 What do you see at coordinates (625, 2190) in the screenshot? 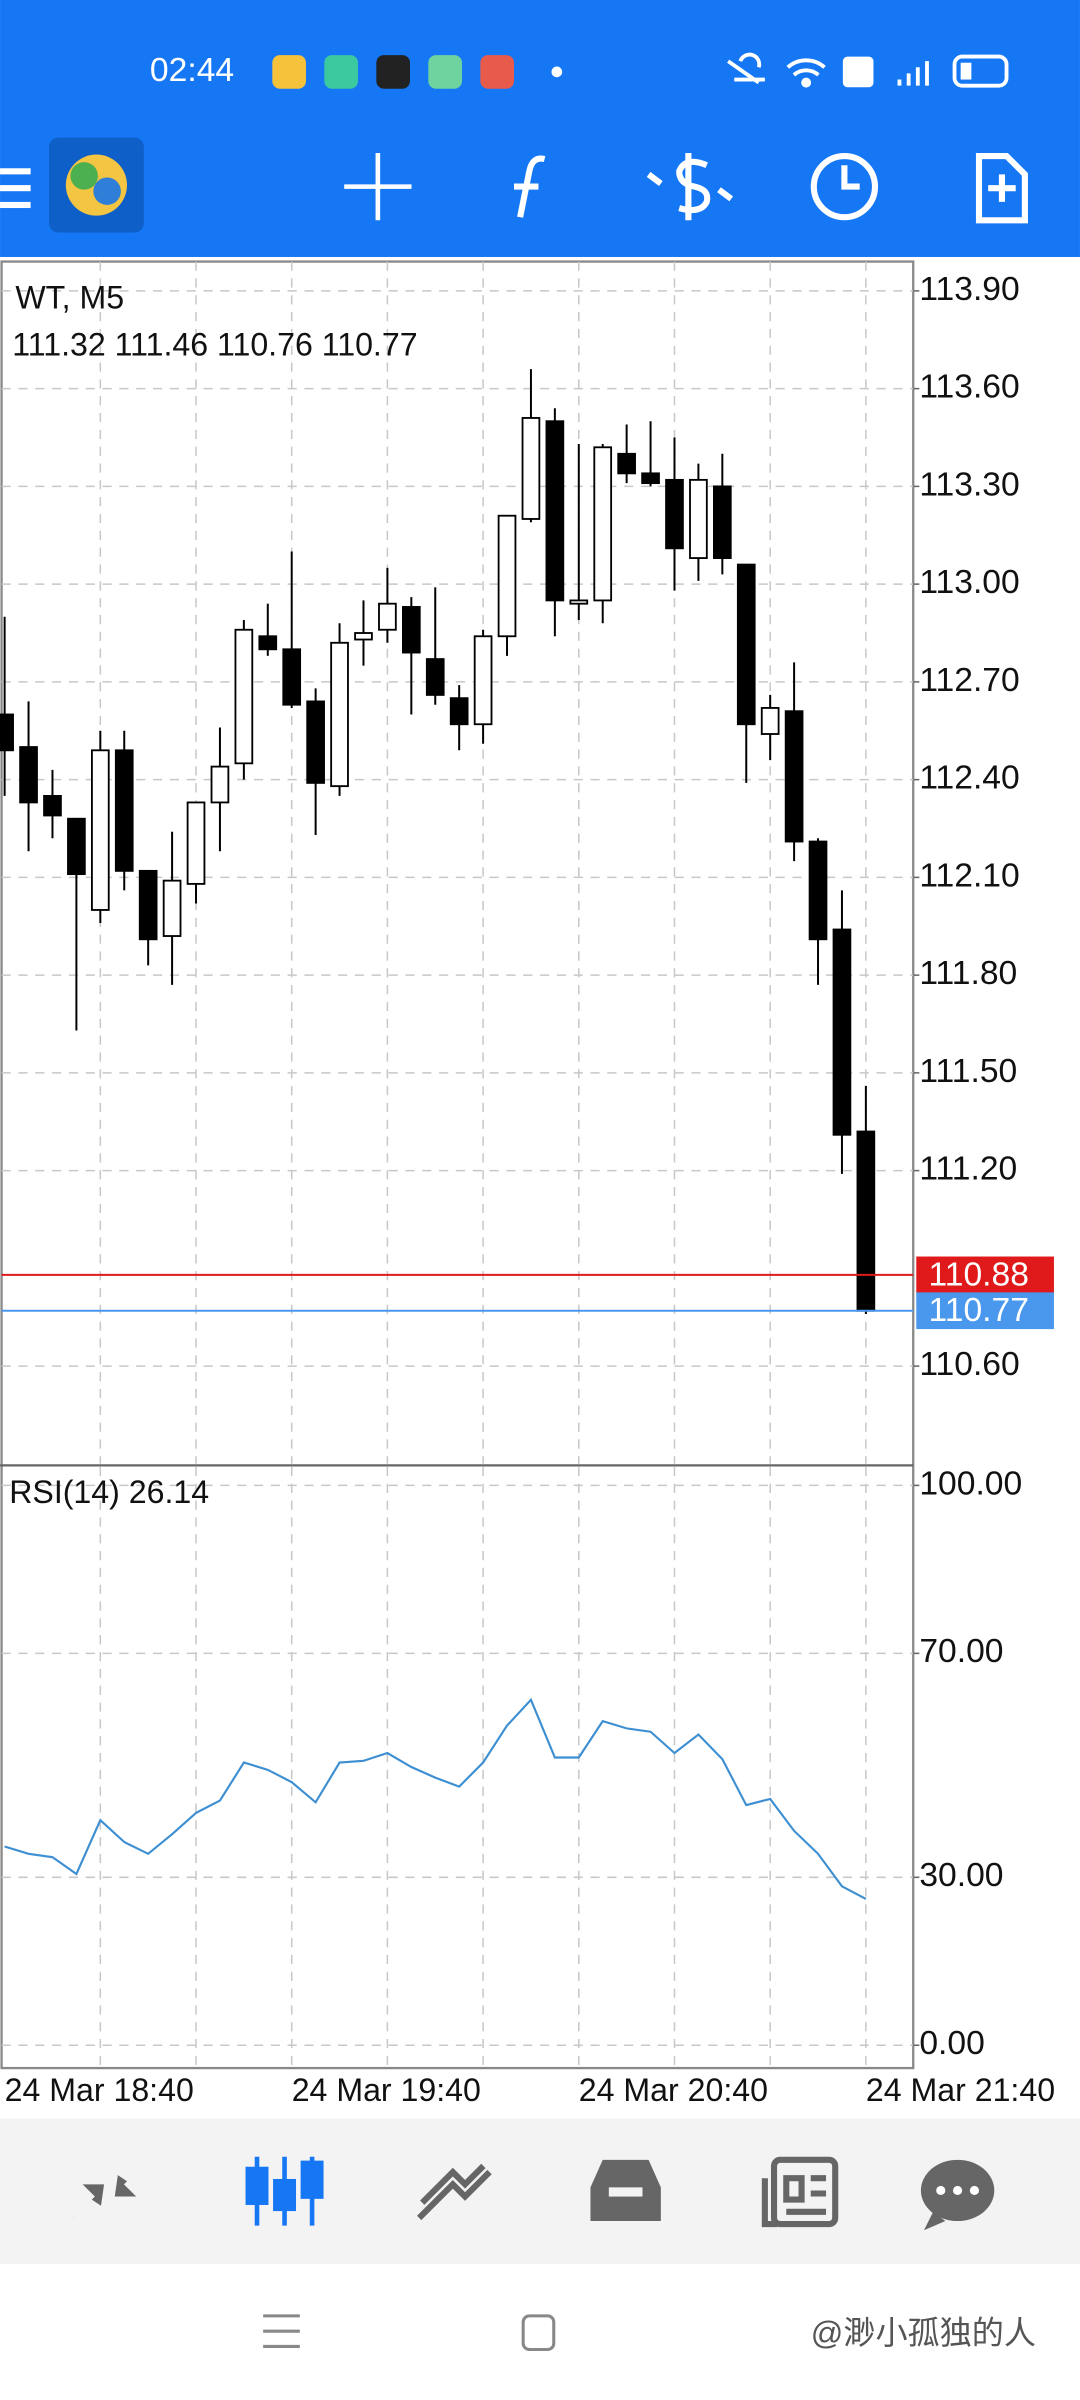
I see `history-tab` at bounding box center [625, 2190].